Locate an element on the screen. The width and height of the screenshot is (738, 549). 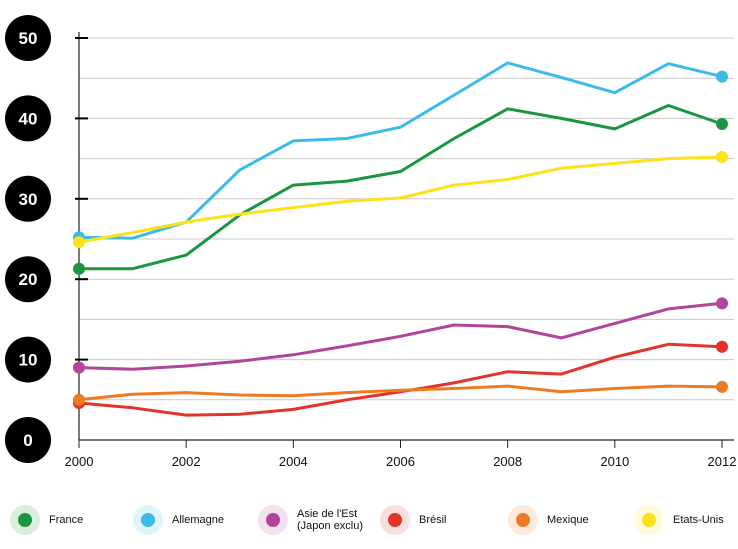
y-tick-20: 20 is located at coordinates (46, 279).